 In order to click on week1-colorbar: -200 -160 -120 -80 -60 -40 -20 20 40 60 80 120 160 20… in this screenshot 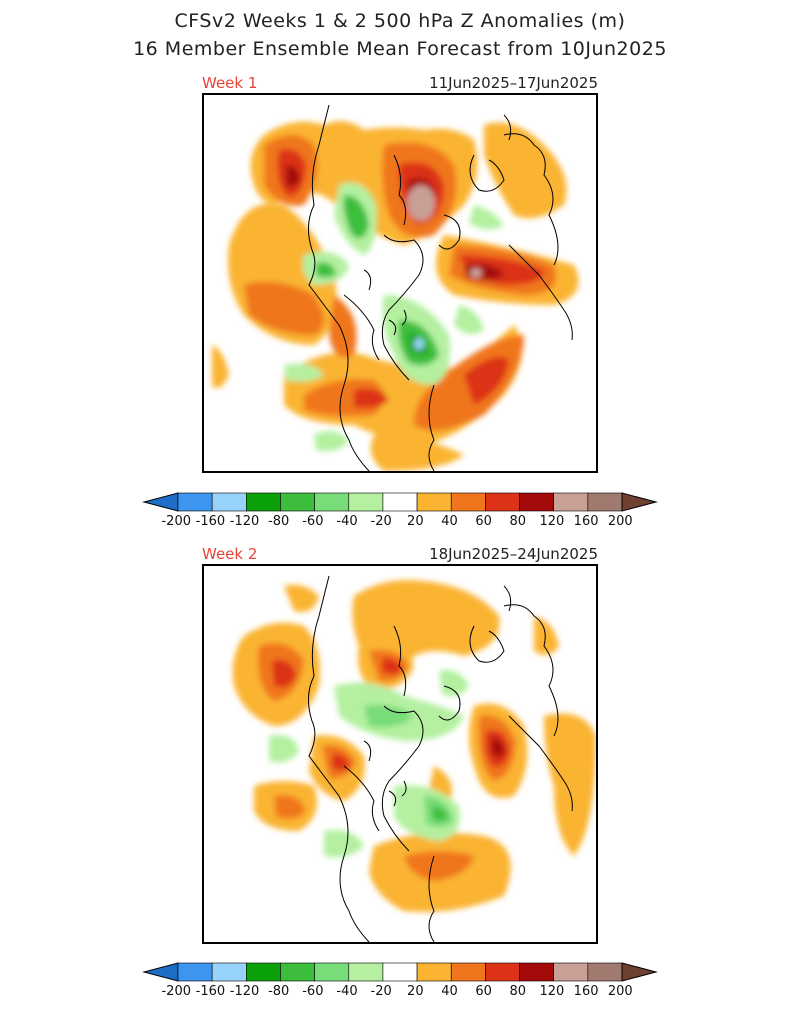, I will do `click(400, 515)`.